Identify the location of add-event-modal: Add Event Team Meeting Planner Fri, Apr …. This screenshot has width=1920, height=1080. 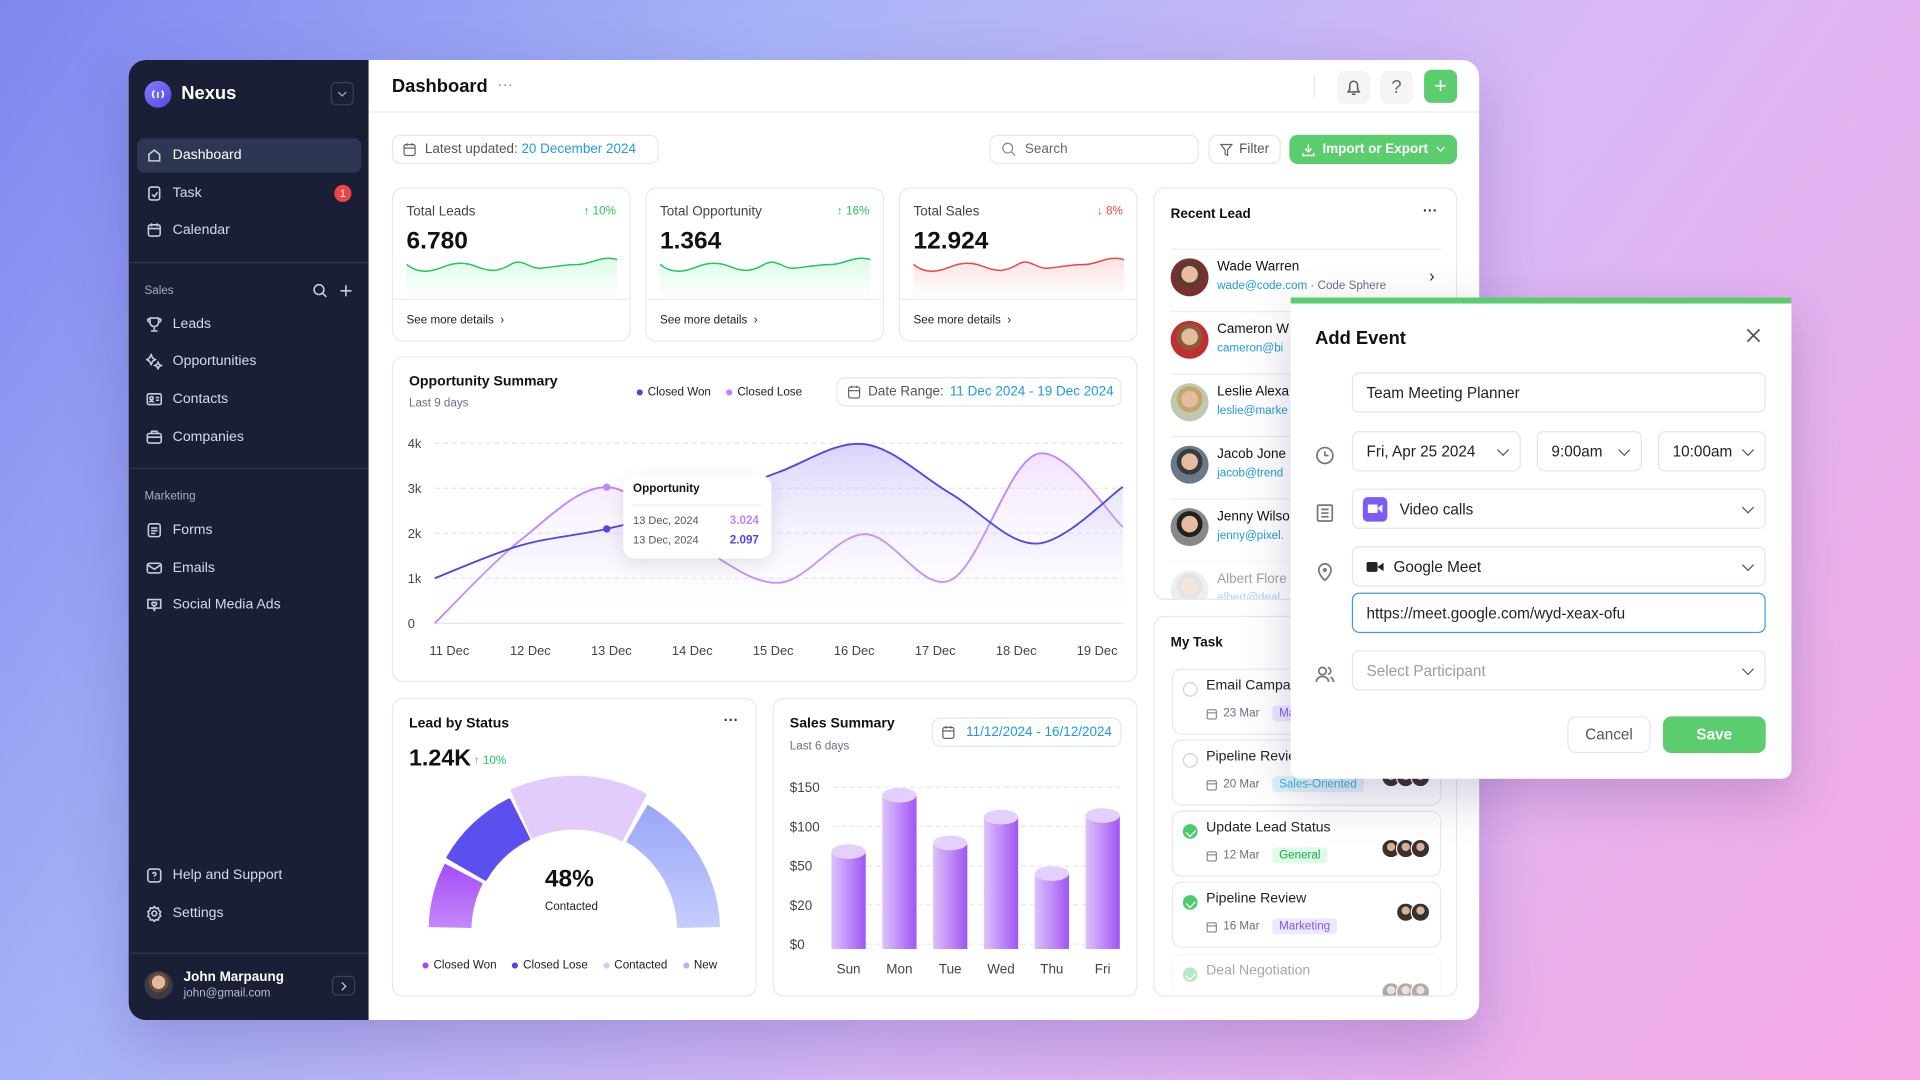
(1541, 538).